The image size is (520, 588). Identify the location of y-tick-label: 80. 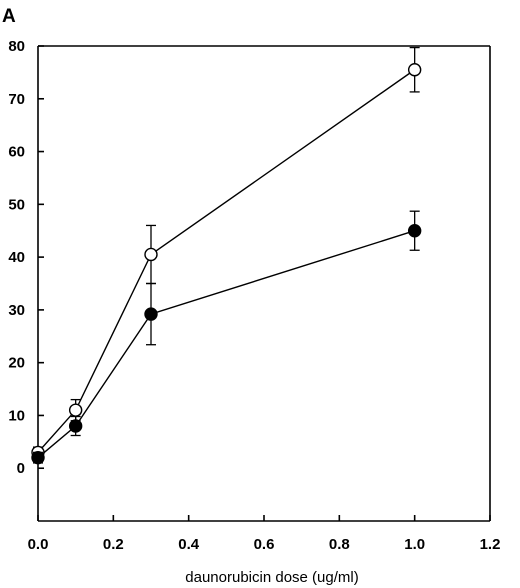
(16, 46).